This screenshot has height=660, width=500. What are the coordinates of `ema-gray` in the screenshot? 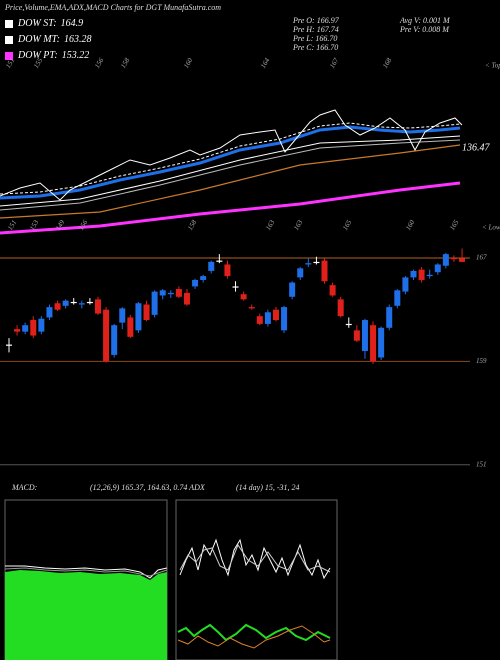 It's located at (230, 171).